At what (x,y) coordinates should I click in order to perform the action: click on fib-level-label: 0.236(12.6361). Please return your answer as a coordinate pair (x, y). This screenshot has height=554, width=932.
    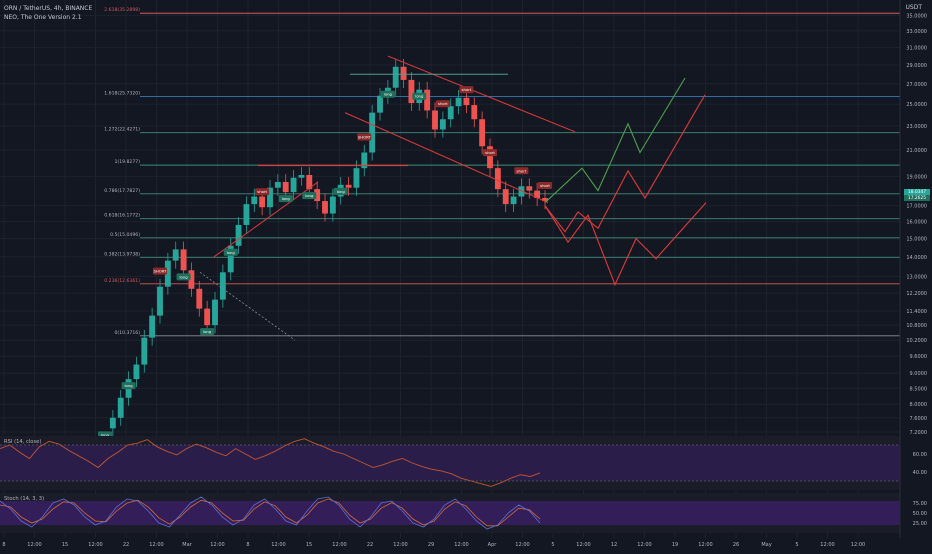
    Looking at the image, I should click on (122, 281).